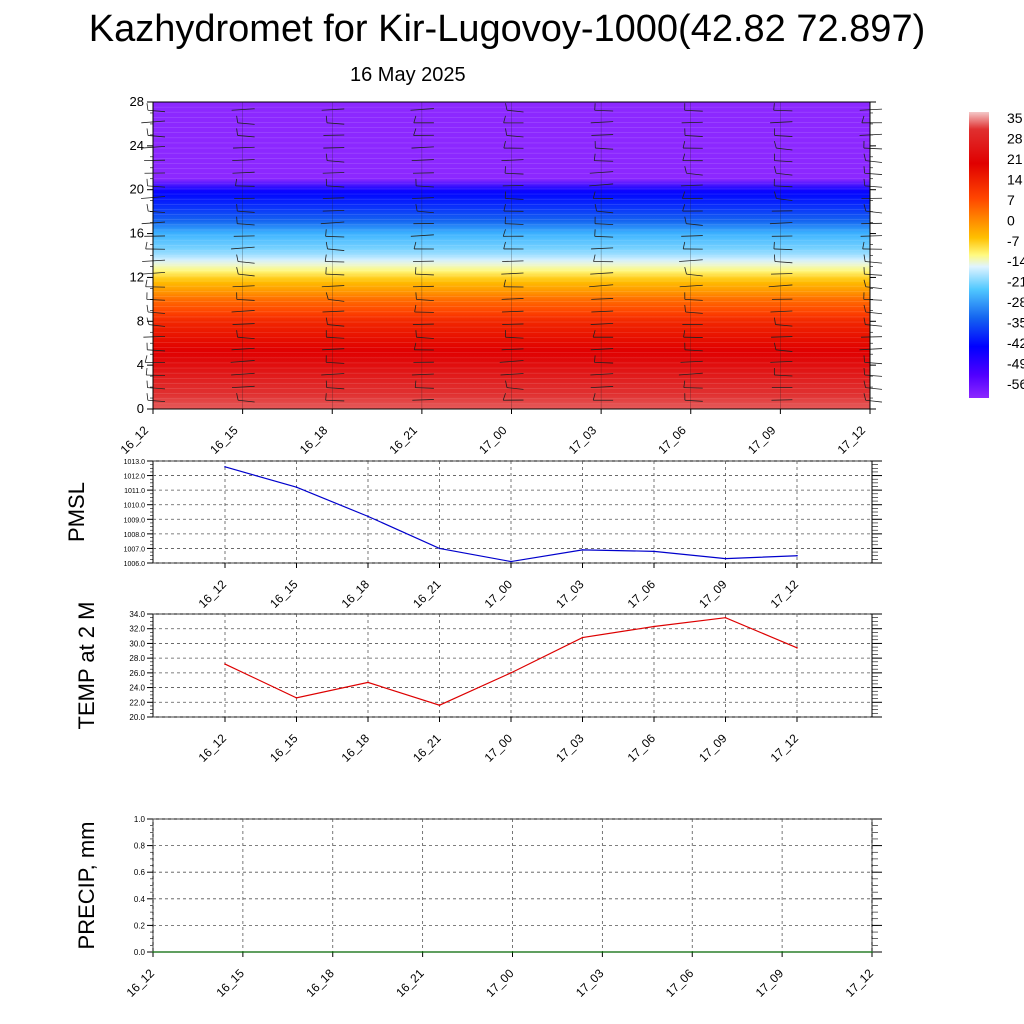 This screenshot has width=1024, height=1024. What do you see at coordinates (1015, 364) in the screenshot?
I see `colorbar-label: -49` at bounding box center [1015, 364].